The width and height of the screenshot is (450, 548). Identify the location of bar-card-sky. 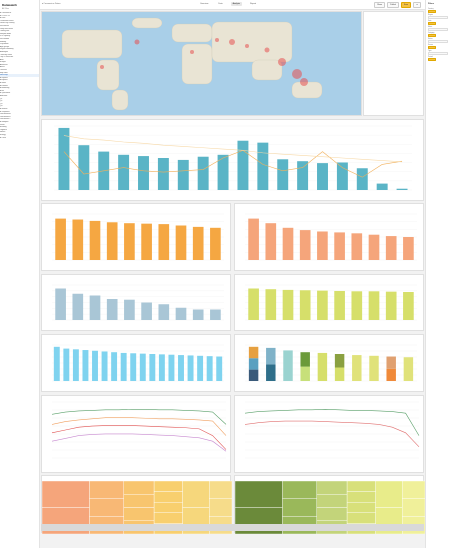
(136, 363).